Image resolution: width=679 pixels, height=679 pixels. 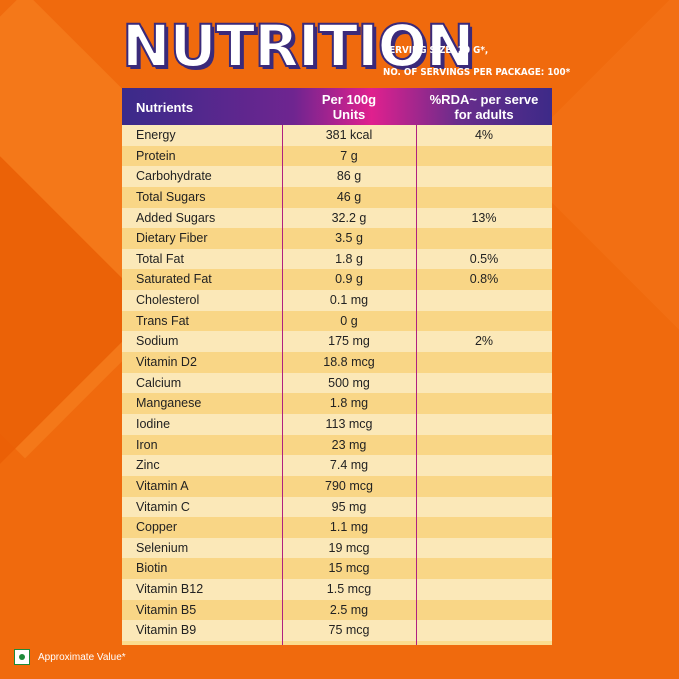 I want to click on table-row: Total Sugars 46 g, so click(x=337, y=197).